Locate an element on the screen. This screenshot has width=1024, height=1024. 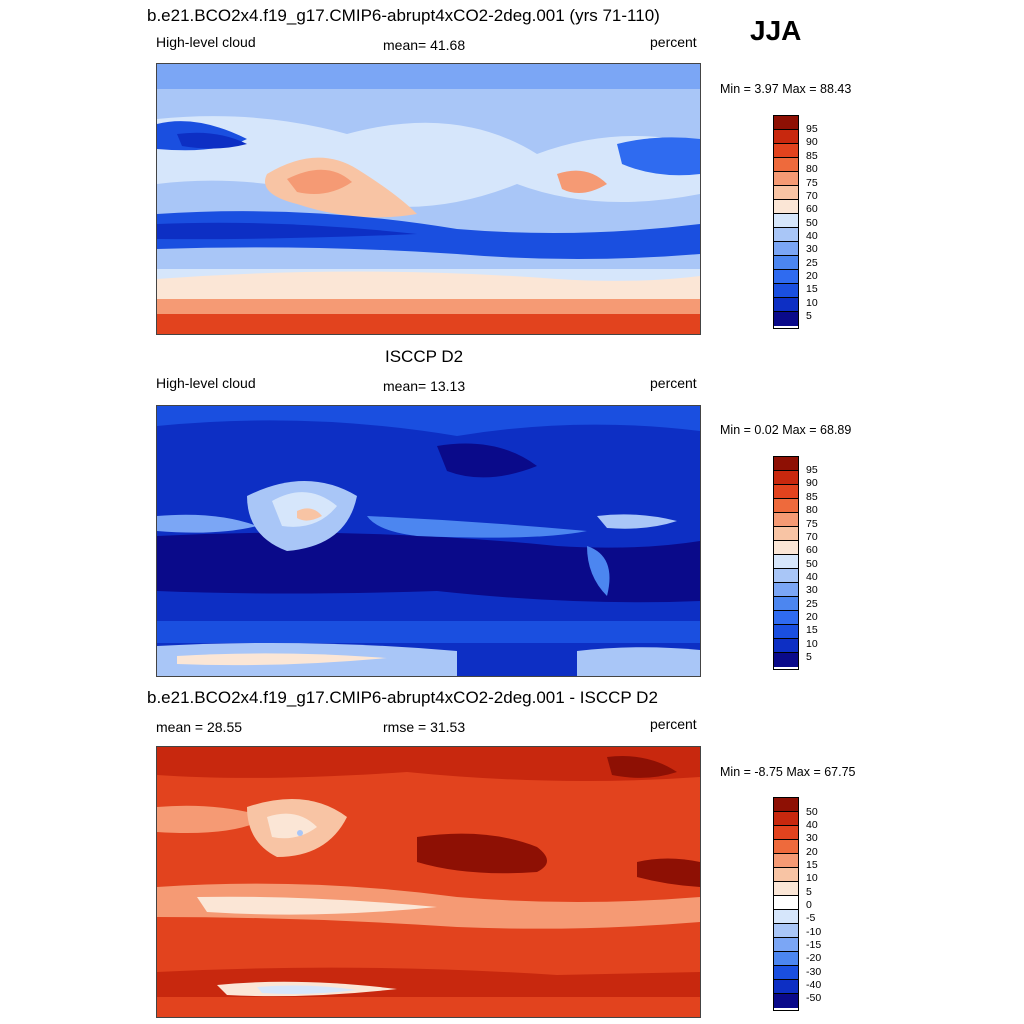
colorbar-tick-label: -50 is located at coordinates (814, 998).